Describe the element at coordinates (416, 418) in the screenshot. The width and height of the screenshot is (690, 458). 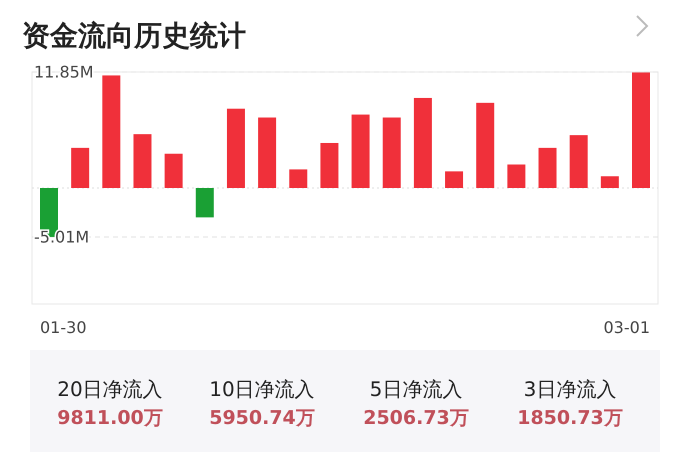
I see `text: 2506.73万` at that location.